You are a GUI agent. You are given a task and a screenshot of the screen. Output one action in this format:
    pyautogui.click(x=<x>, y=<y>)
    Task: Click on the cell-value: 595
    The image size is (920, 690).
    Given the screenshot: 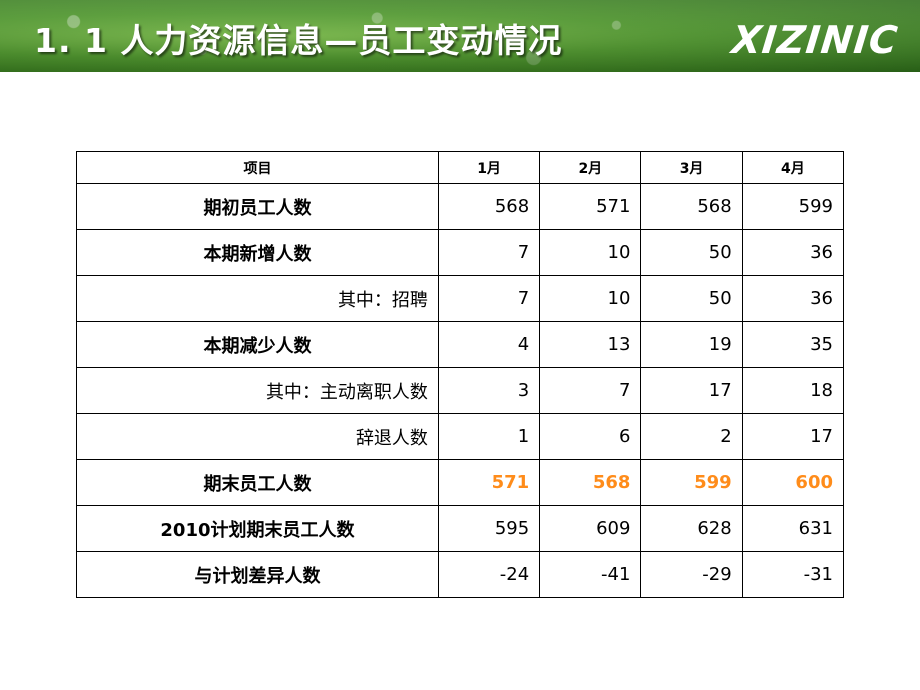 What is the action you would take?
    pyautogui.click(x=489, y=528)
    